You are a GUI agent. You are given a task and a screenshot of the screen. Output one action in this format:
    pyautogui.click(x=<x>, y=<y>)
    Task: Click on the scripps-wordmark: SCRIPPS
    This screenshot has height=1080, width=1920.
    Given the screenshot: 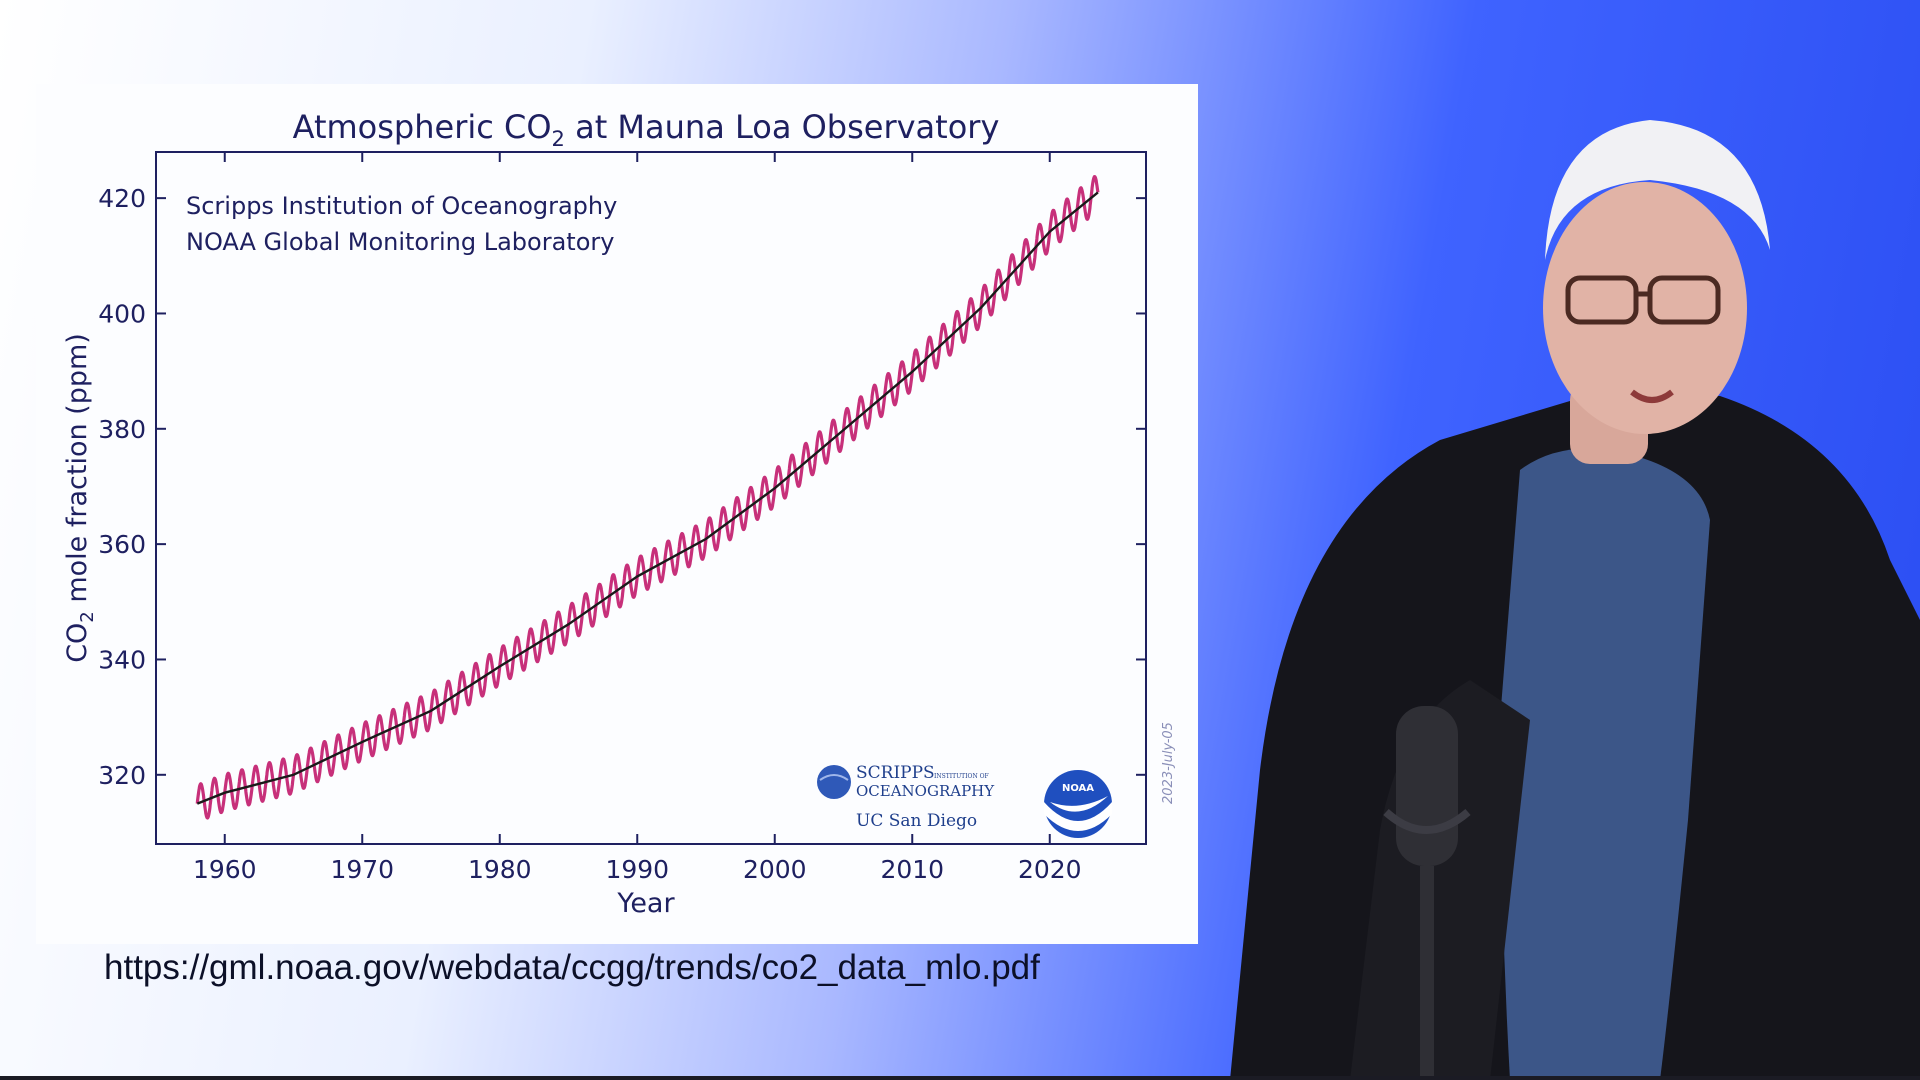 What is the action you would take?
    pyautogui.click(x=895, y=773)
    